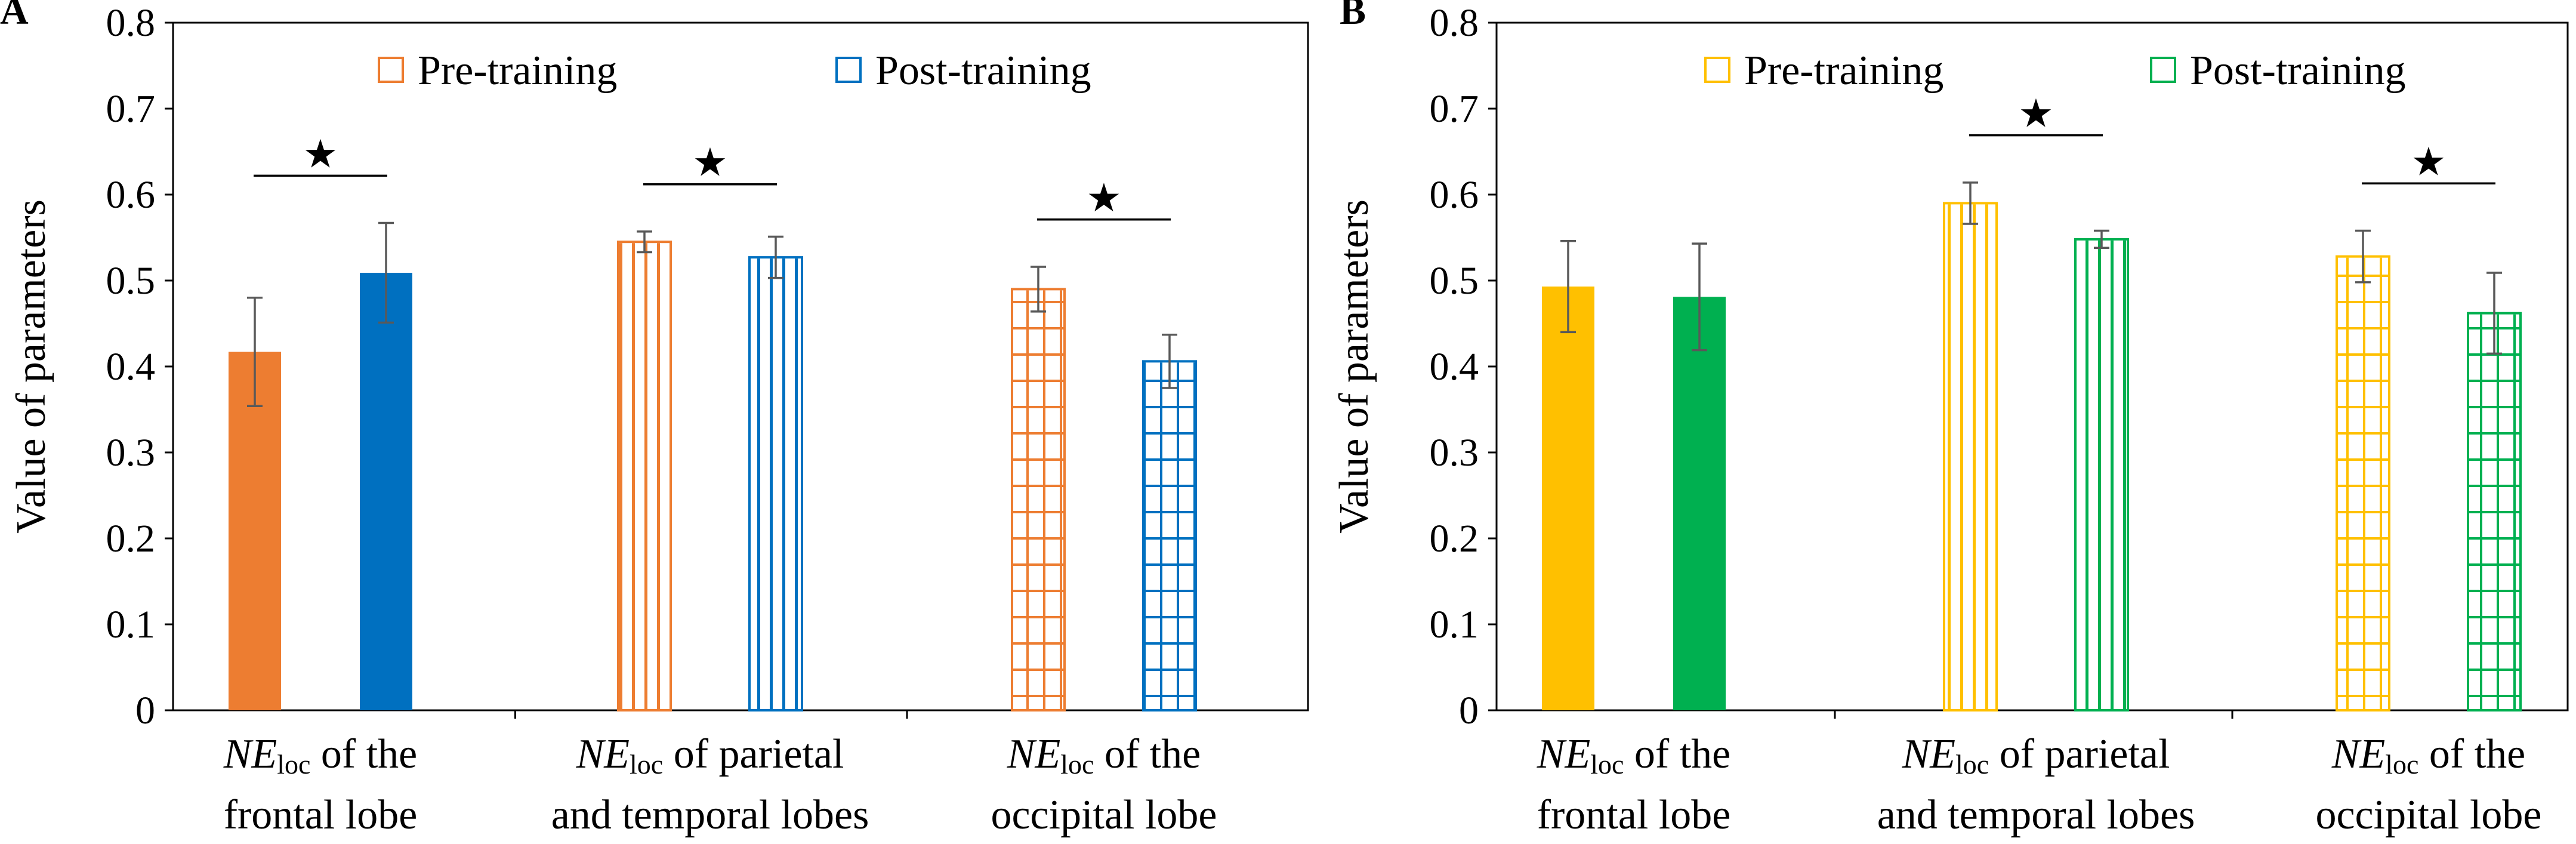 The height and width of the screenshot is (844, 2576). Describe the element at coordinates (1169, 535) in the screenshot. I see `bar-post-training-cat3-pattern` at that location.